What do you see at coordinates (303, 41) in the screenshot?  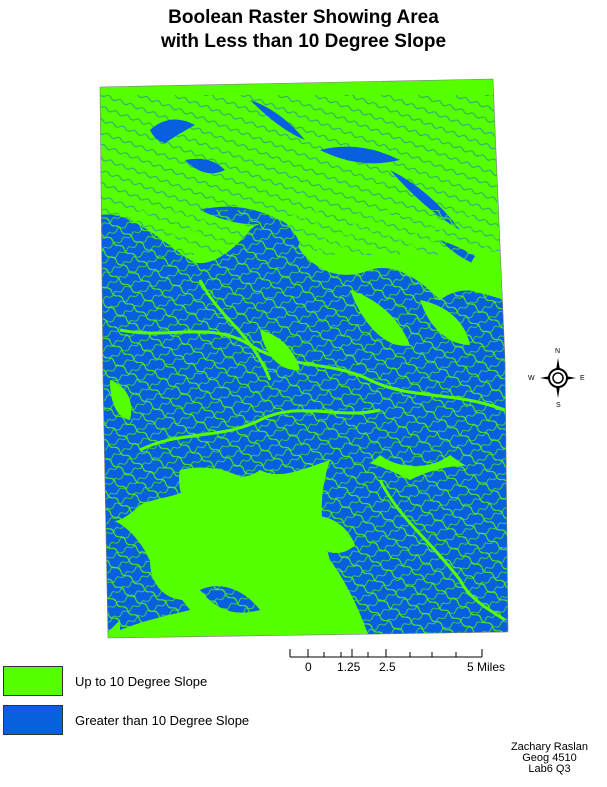 I see `map-title-line-2: with Less than 10 Degree Slope` at bounding box center [303, 41].